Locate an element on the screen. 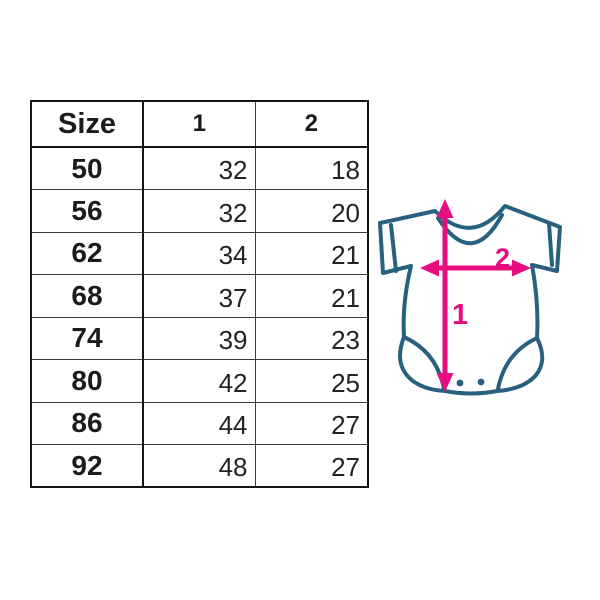 Image resolution: width=600 pixels, height=600 pixels. measurement-1: 44 is located at coordinates (199, 423).